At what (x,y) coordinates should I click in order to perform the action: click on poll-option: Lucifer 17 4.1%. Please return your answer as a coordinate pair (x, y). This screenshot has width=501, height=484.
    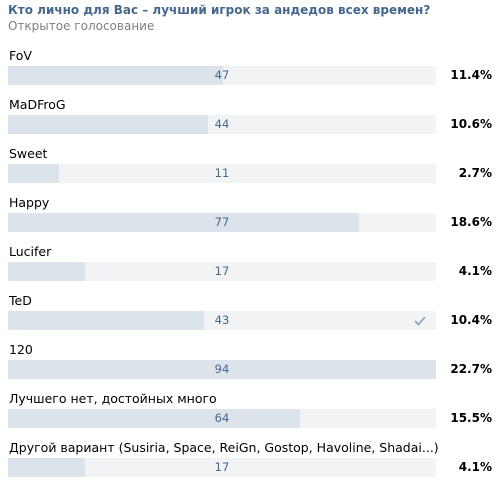
    Looking at the image, I should click on (251, 256).